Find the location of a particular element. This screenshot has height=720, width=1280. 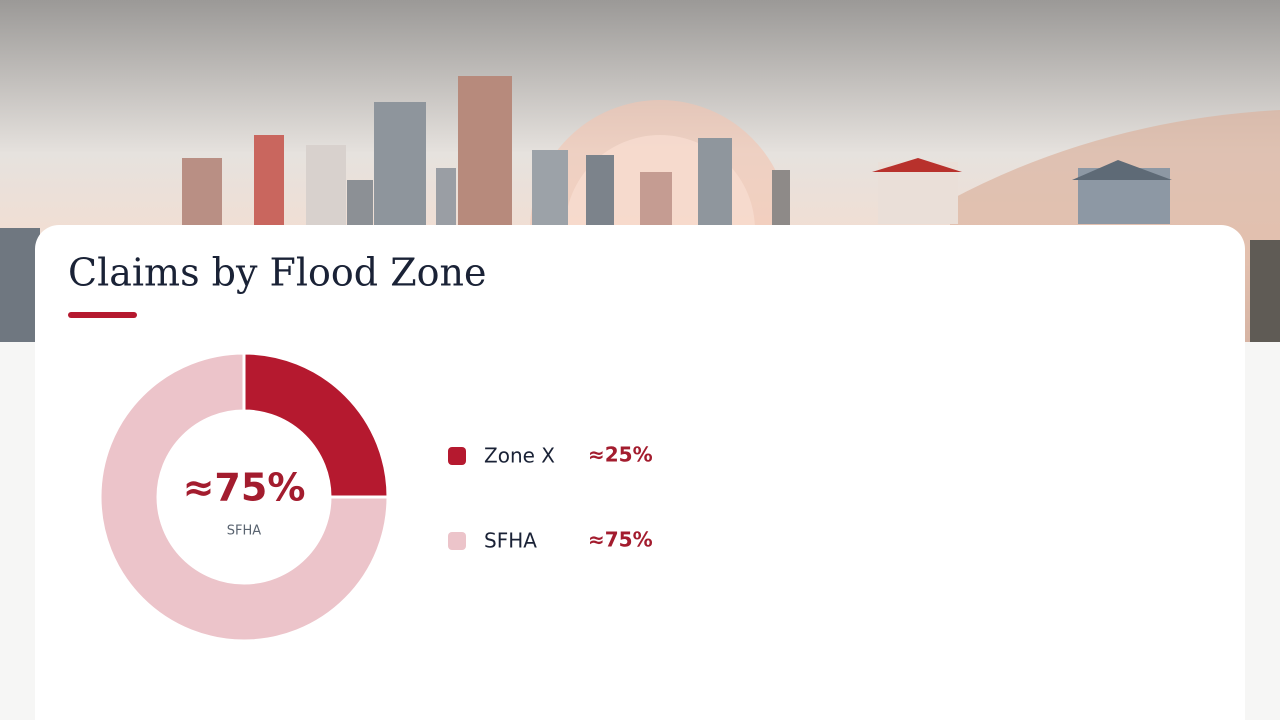

donut is located at coordinates (244, 497).